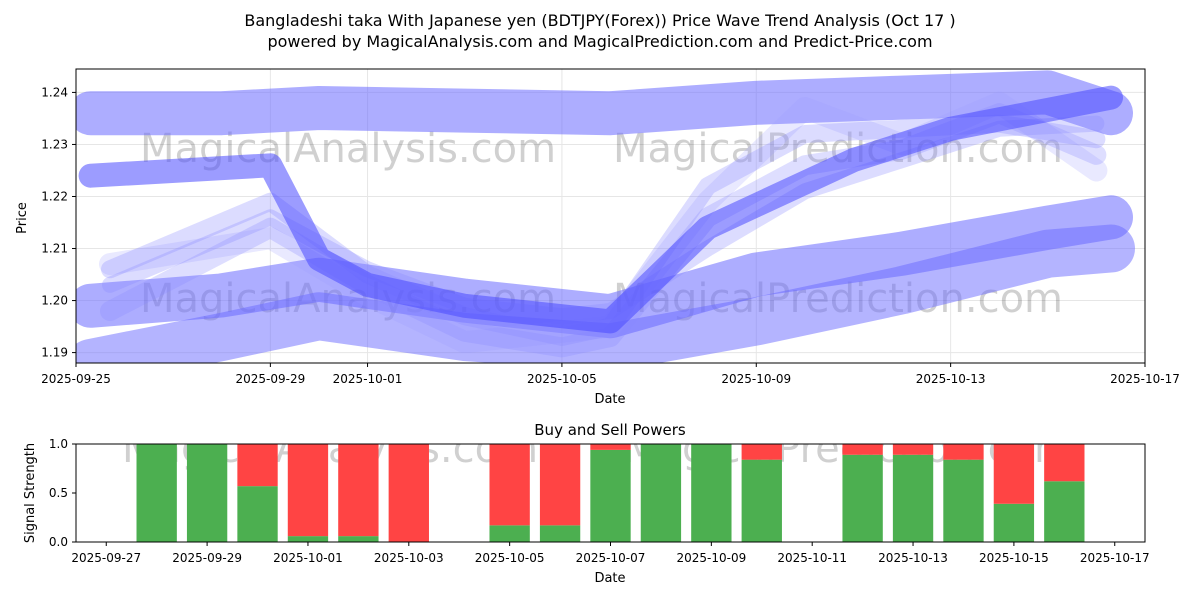 This screenshot has width=1200, height=600. I want to click on price-x-tick-label: 2025-10-17, so click(1145, 379).